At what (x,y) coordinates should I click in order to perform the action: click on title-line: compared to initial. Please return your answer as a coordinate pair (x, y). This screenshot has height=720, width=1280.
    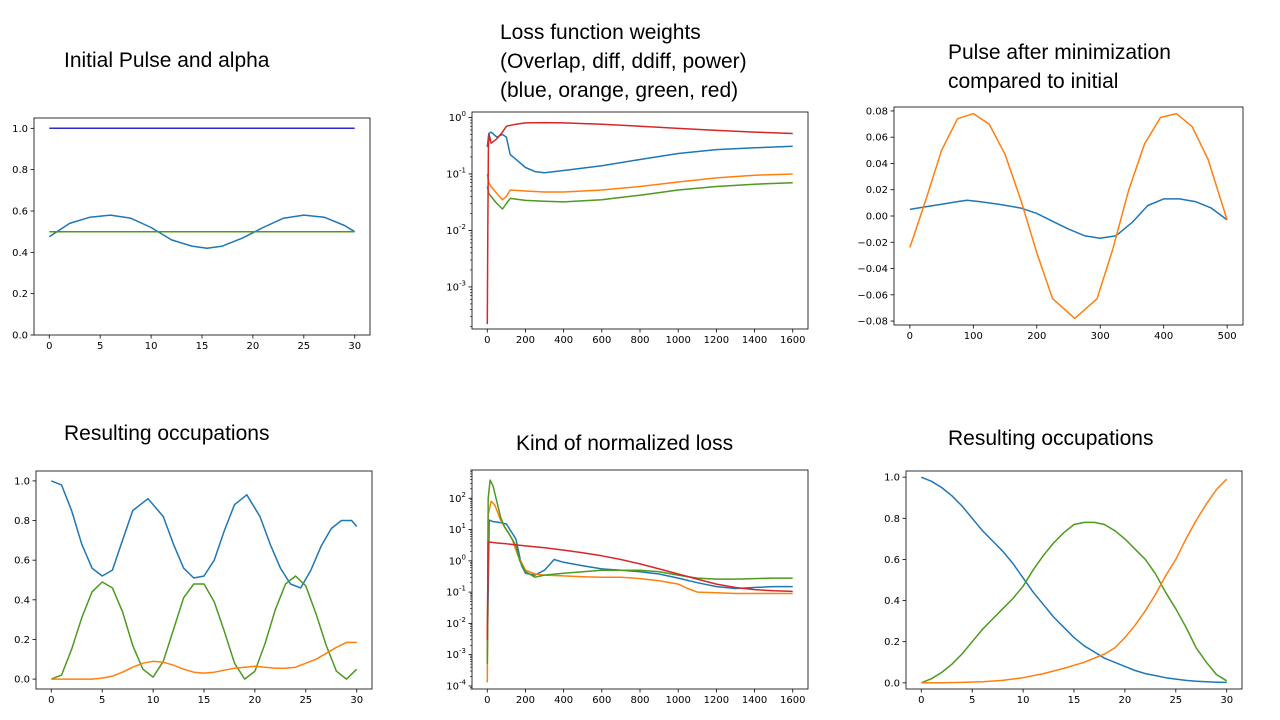
    Looking at the image, I should click on (1033, 81).